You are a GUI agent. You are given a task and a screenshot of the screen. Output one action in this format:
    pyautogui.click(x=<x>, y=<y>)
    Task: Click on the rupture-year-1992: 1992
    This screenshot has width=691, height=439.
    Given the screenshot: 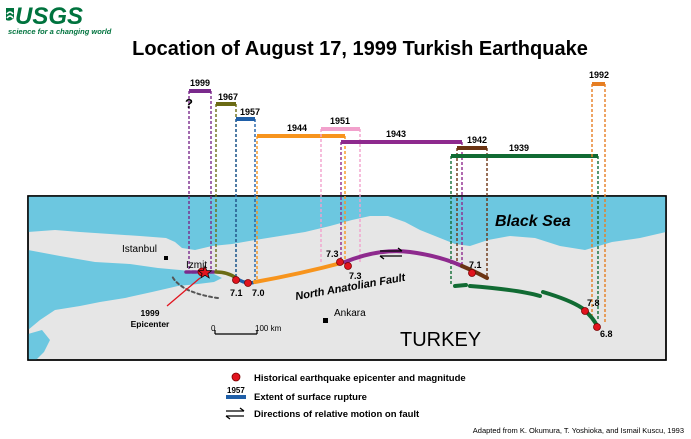 What is the action you would take?
    pyautogui.click(x=599, y=75)
    